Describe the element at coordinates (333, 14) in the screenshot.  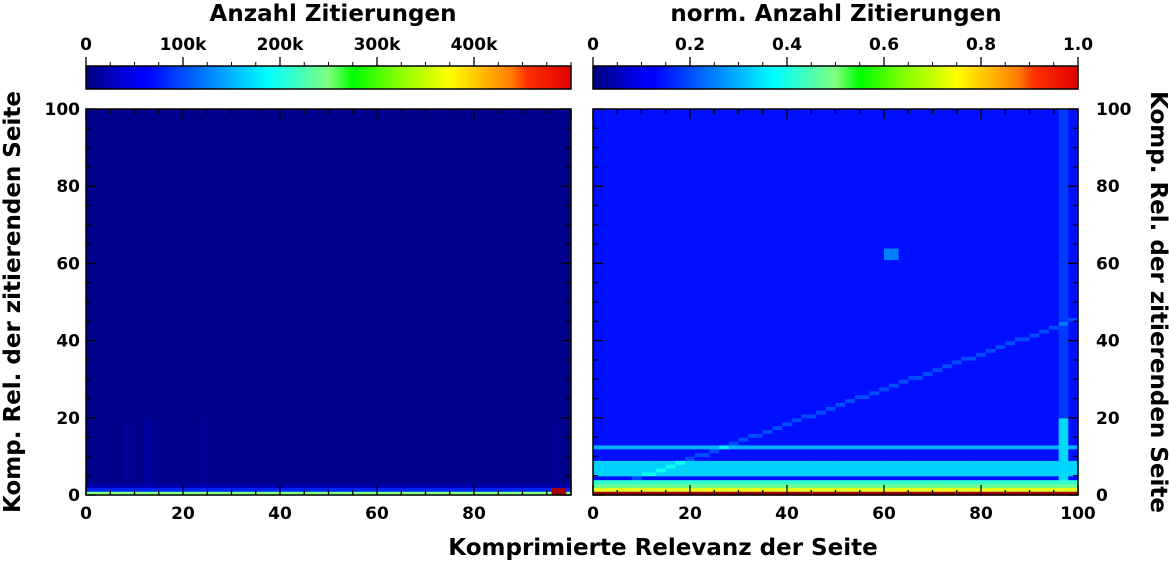
I see `chart-left-title: Anzahl Zitierungen` at that location.